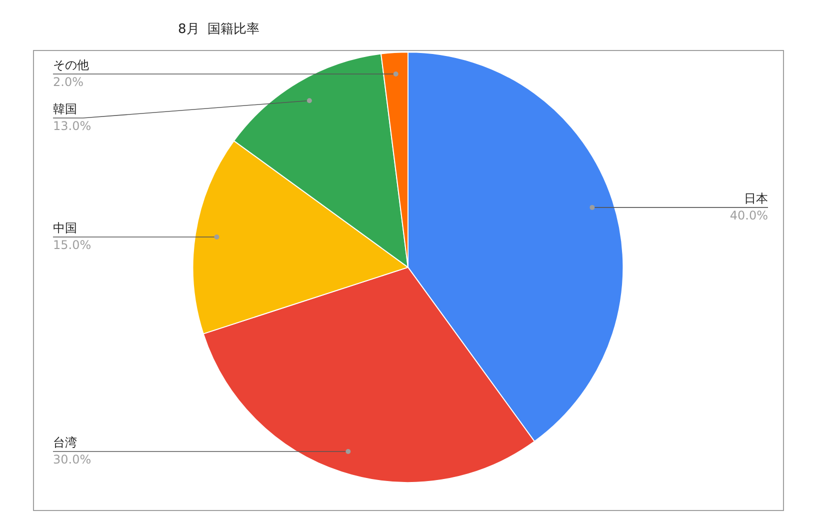  Describe the element at coordinates (72, 126) in the screenshot. I see `data-label: 13.0%` at that location.